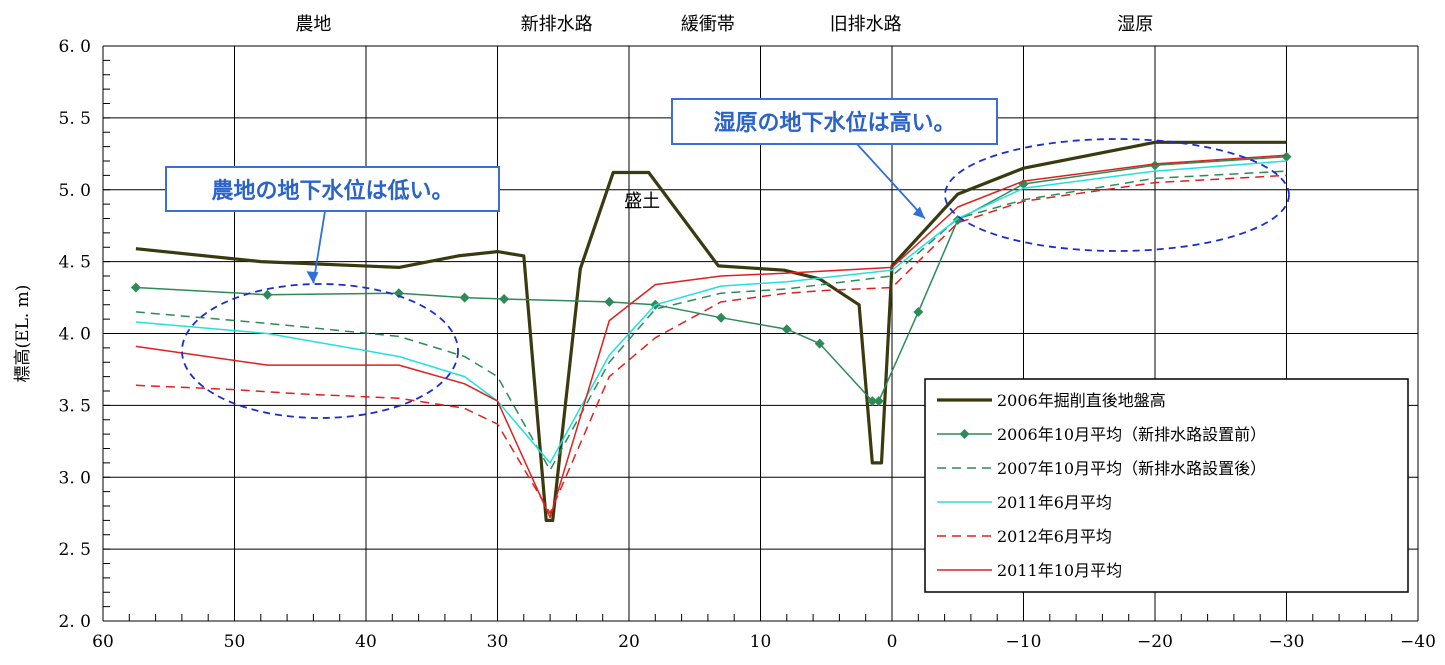 This screenshot has height=665, width=1445. I want to click on legend-entry: 2006年掘削直後地盤高, so click(1081, 400).